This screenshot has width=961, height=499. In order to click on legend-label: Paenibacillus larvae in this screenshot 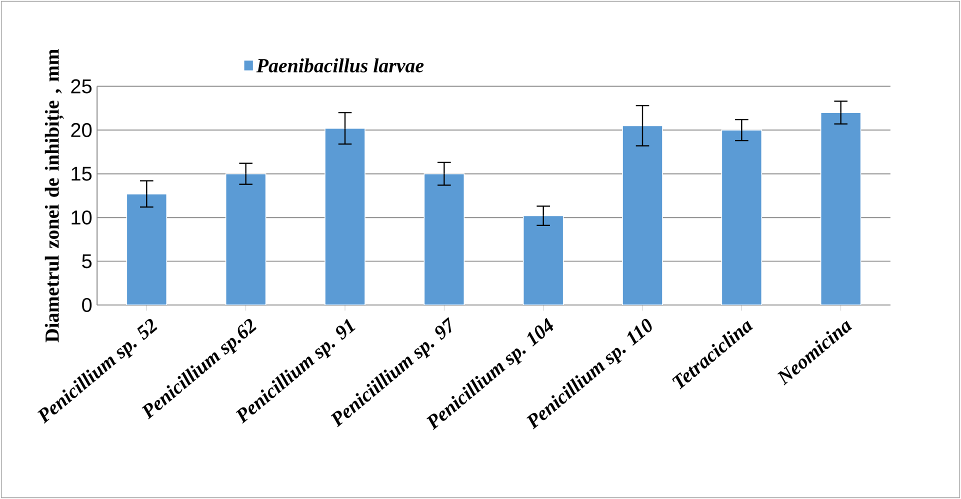, I will do `click(340, 65)`.